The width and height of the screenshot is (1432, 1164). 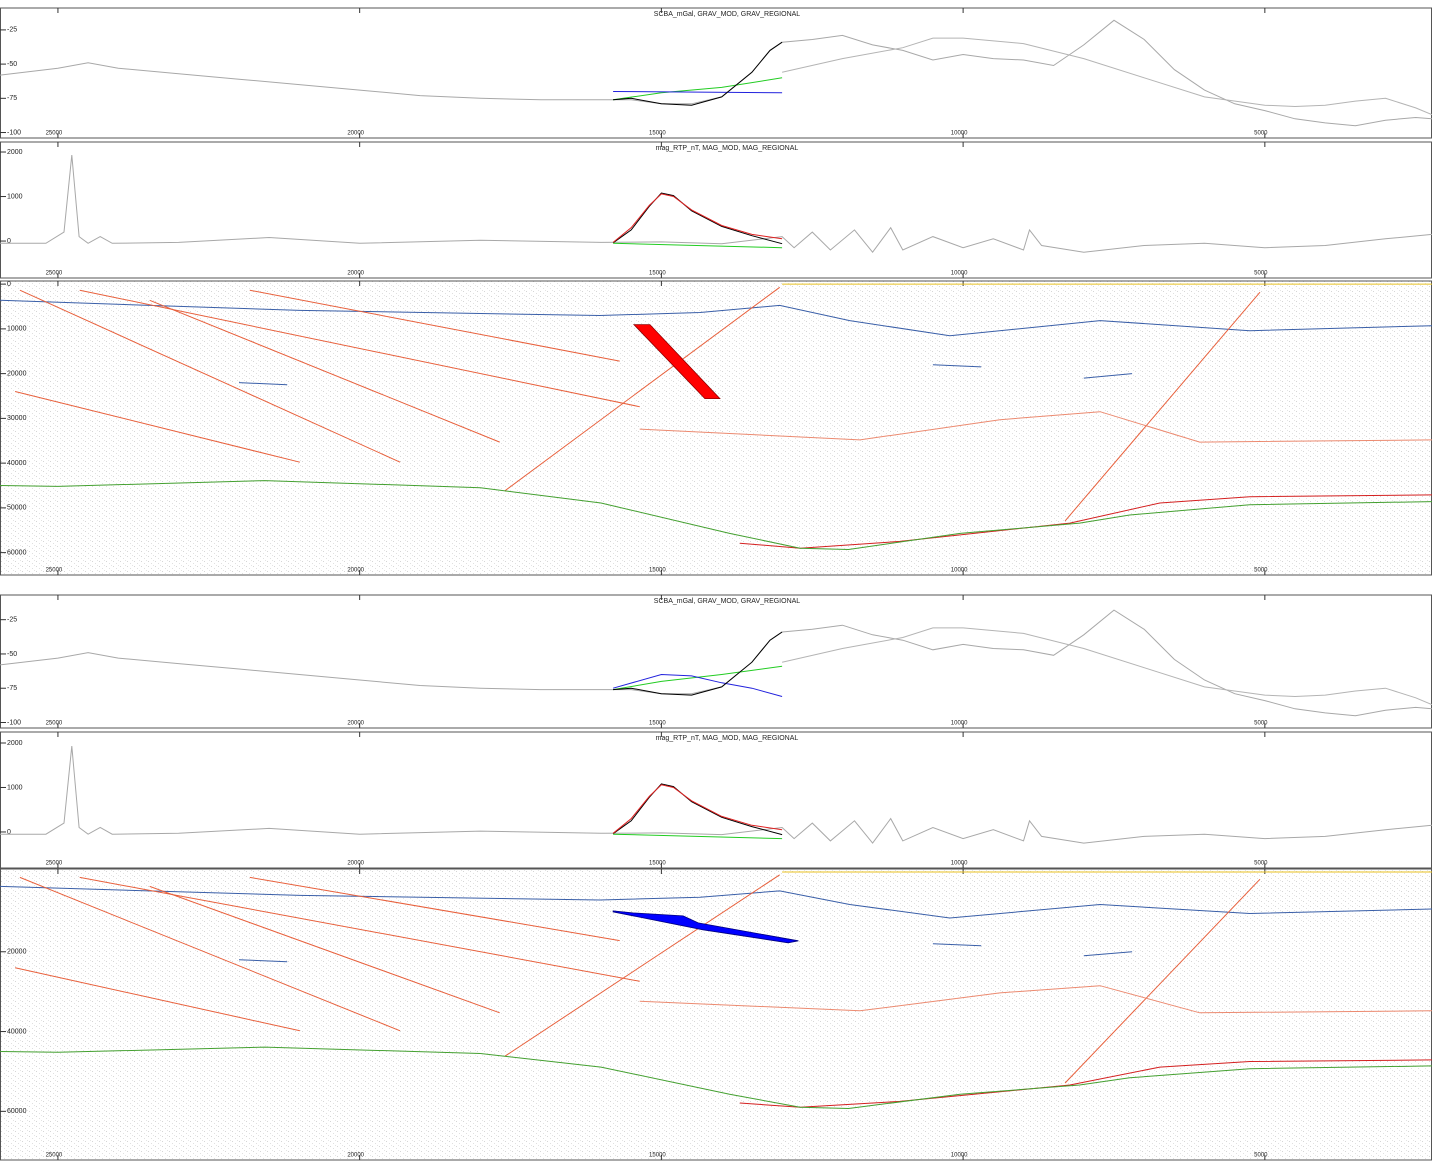 What do you see at coordinates (17, 329) in the screenshot?
I see `y-tick-label: 10000` at bounding box center [17, 329].